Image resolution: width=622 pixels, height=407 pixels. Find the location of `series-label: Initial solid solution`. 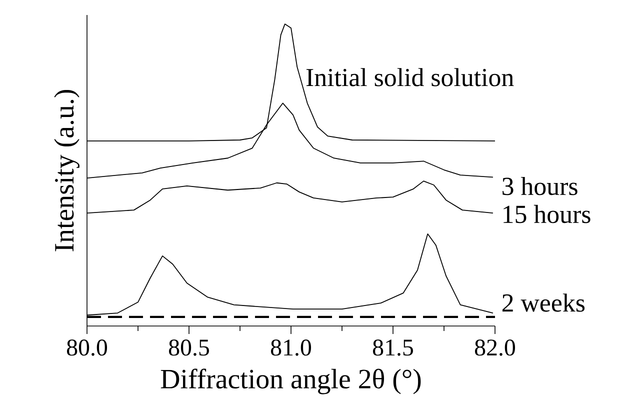

series-label: Initial solid solution is located at coordinates (410, 77).